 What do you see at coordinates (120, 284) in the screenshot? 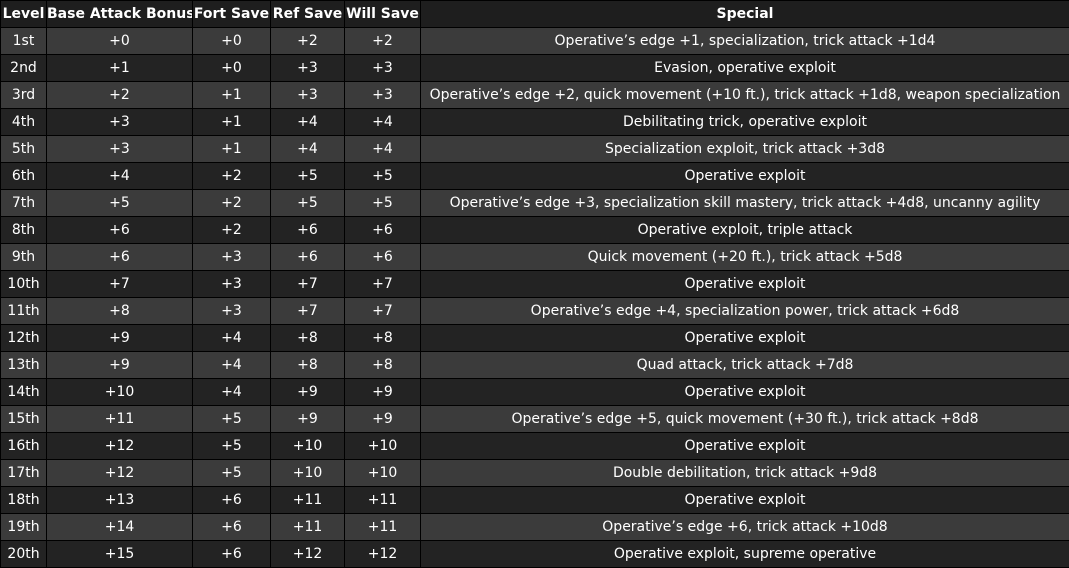
I see `base-attack-bonus-cell: +7` at bounding box center [120, 284].